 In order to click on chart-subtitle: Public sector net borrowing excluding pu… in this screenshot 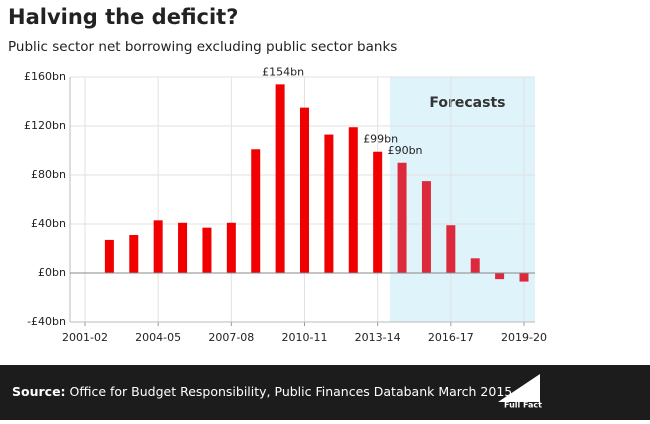, I will do `click(202, 47)`.